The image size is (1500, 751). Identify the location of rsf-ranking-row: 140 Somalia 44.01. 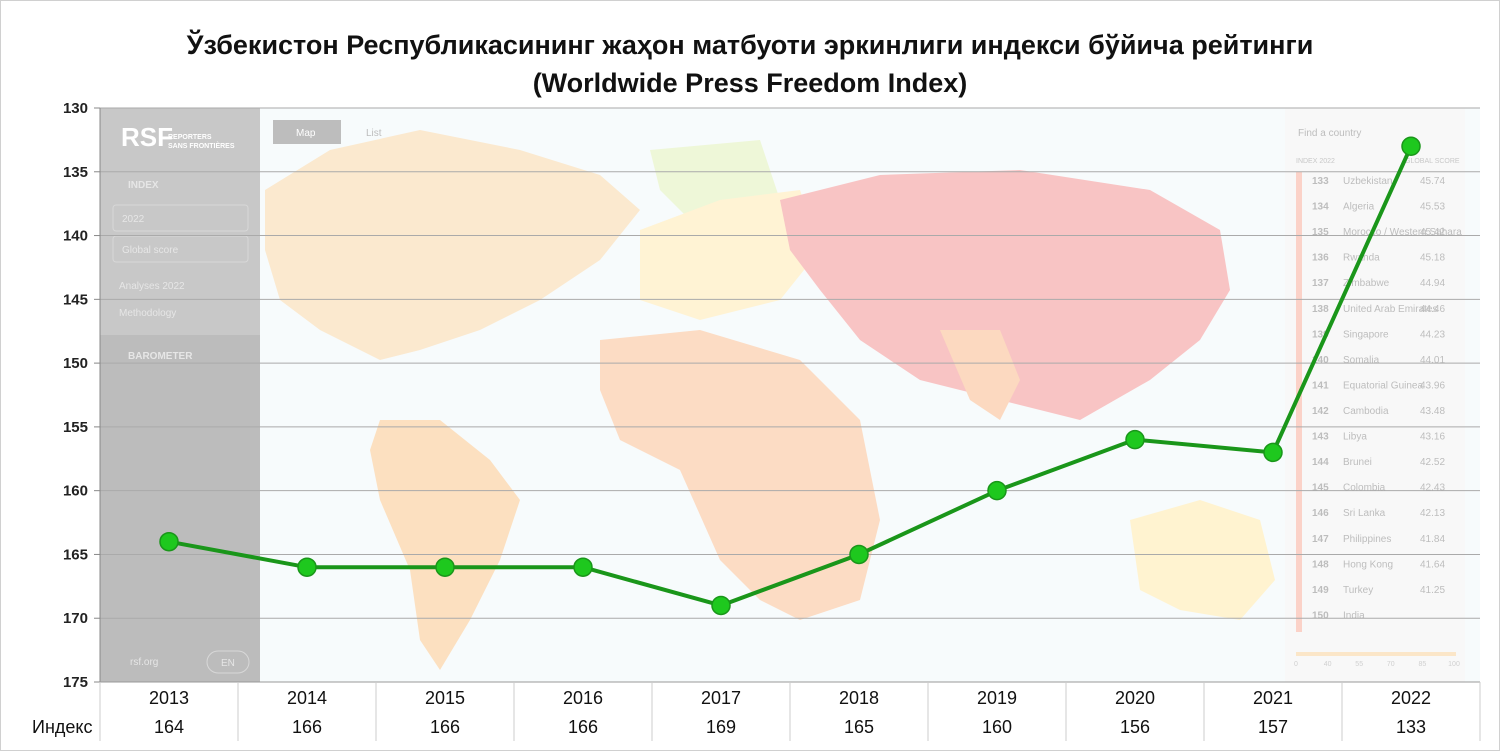
(1378, 360).